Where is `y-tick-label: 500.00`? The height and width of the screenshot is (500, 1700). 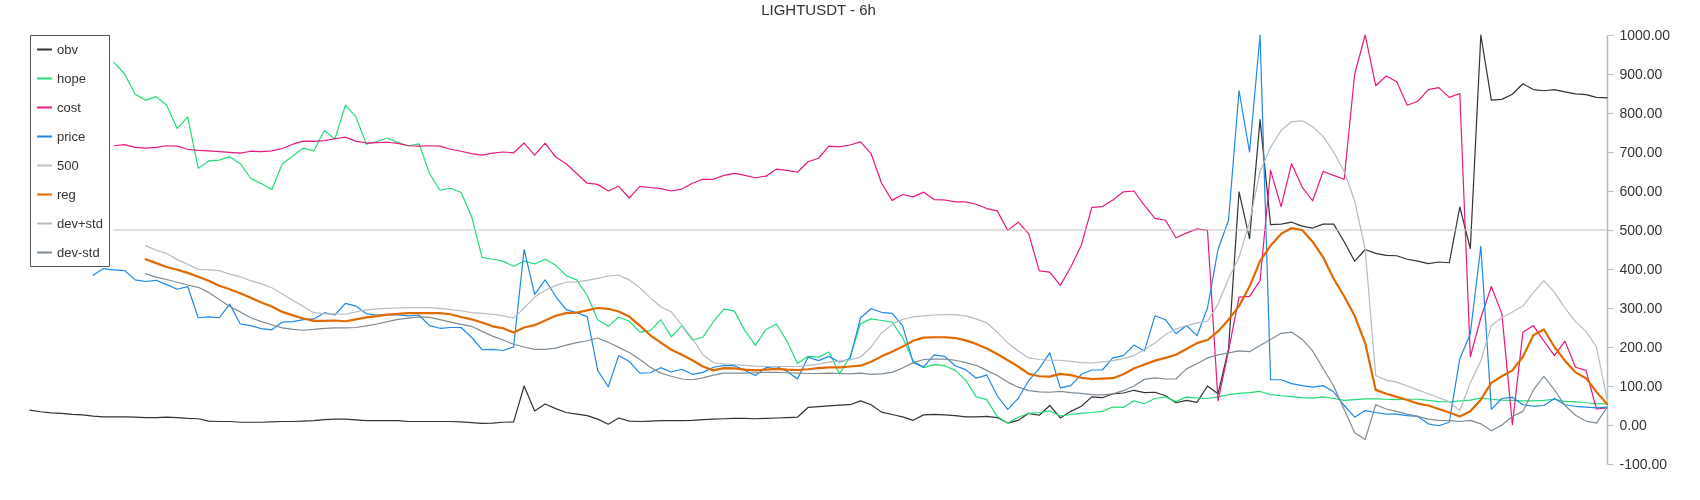
y-tick-label: 500.00 is located at coordinates (1641, 229).